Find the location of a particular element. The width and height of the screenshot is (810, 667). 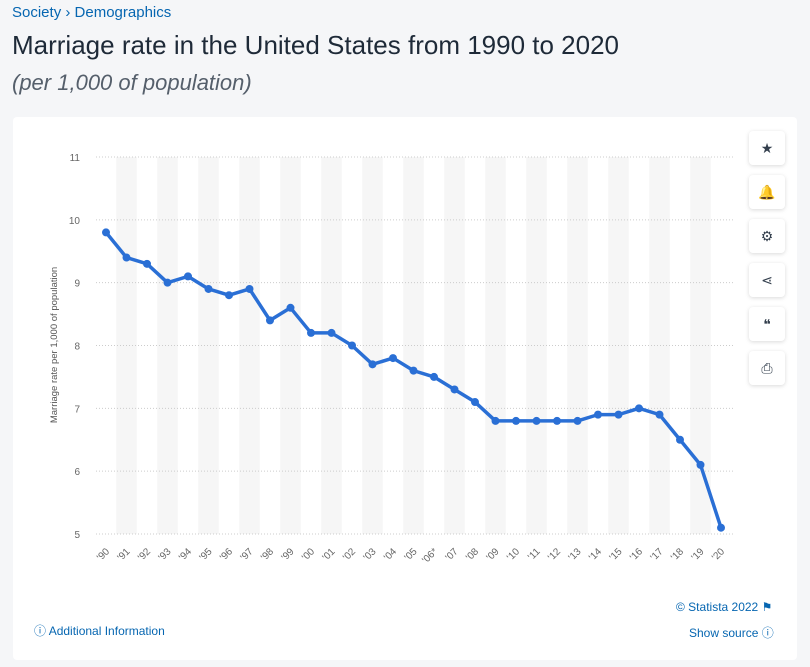

x-tick-label: '96 is located at coordinates (226, 554).